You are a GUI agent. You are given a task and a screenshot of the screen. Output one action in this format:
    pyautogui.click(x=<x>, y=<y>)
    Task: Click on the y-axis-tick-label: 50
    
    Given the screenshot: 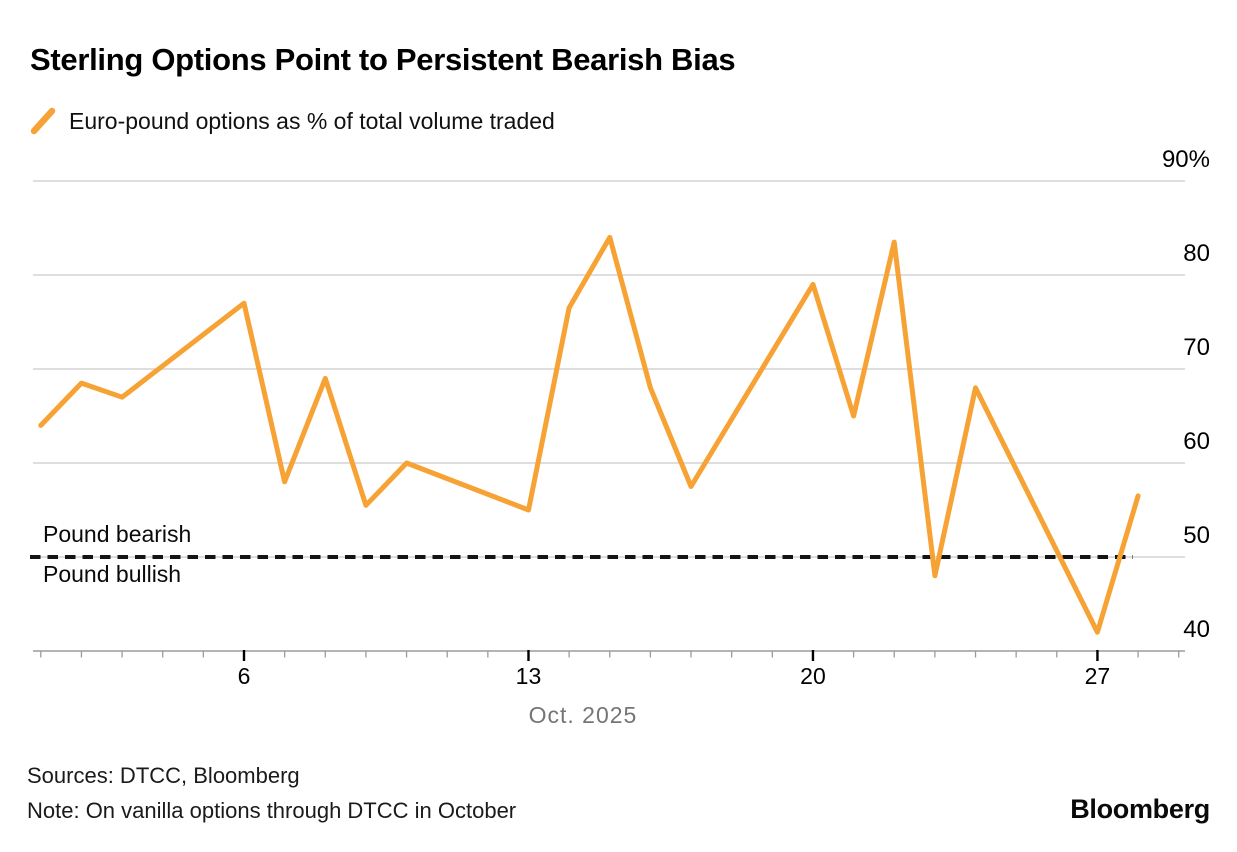 What is the action you would take?
    pyautogui.click(x=1196, y=535)
    